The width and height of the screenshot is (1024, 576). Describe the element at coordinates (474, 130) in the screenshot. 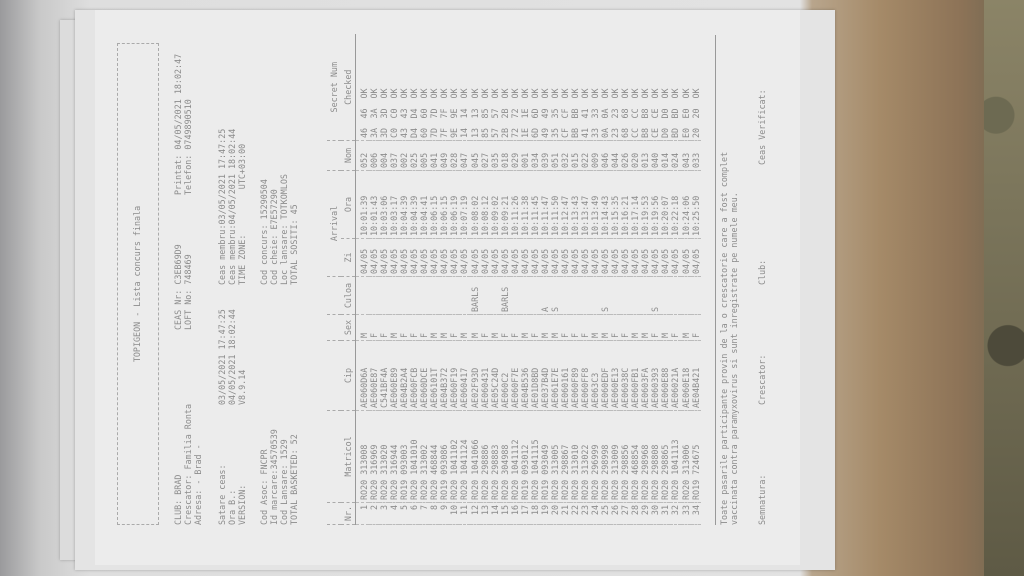

I see `cell-secret-1: 13` at that location.